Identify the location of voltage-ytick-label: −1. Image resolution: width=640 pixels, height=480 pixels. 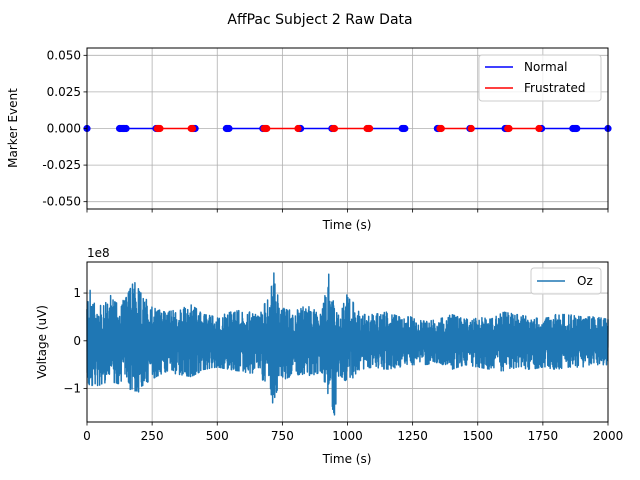
(72, 389).